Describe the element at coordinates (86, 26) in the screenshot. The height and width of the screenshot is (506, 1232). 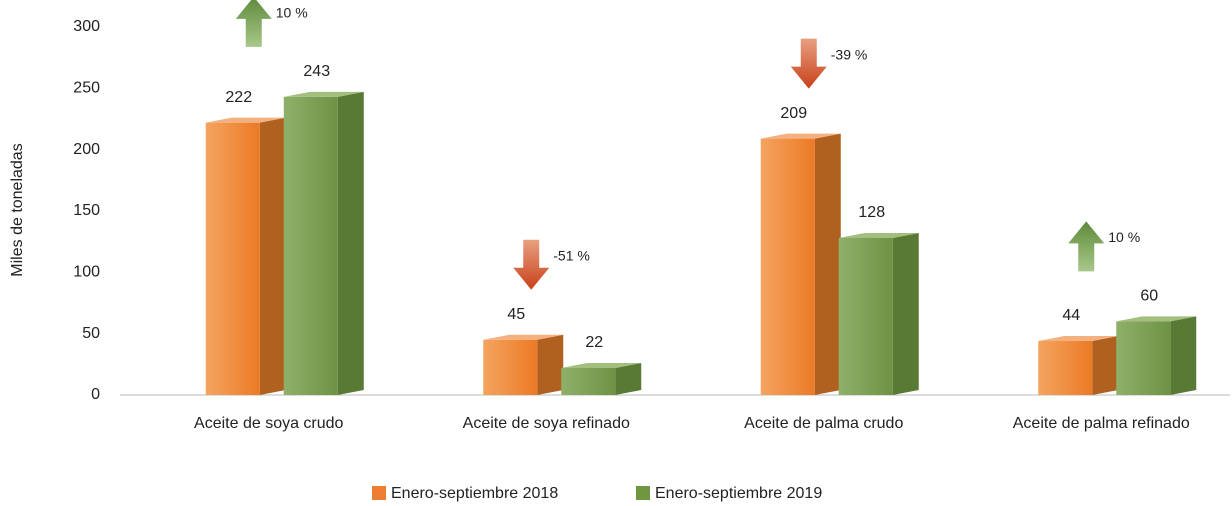
I see `y-tick-label: 300` at that location.